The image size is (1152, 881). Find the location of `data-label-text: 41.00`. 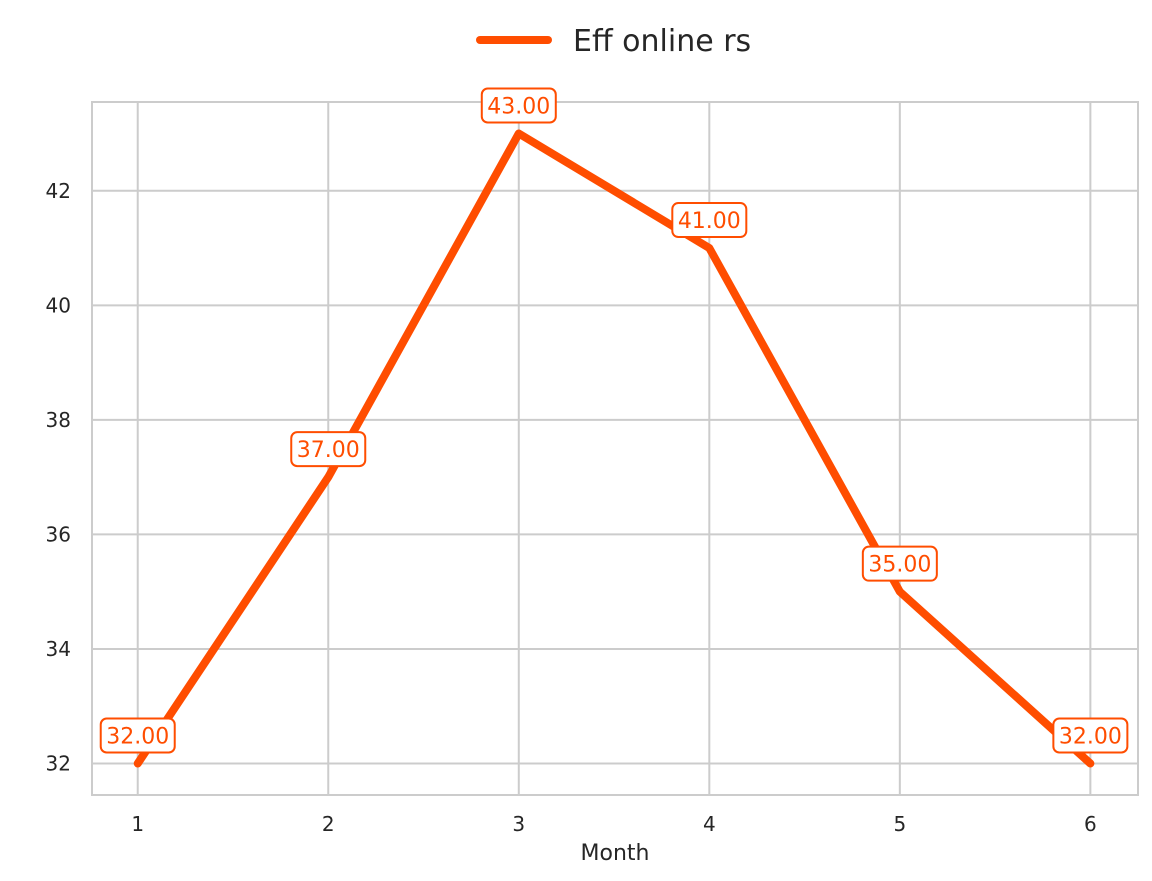

data-label-text: 41.00 is located at coordinates (709, 221).